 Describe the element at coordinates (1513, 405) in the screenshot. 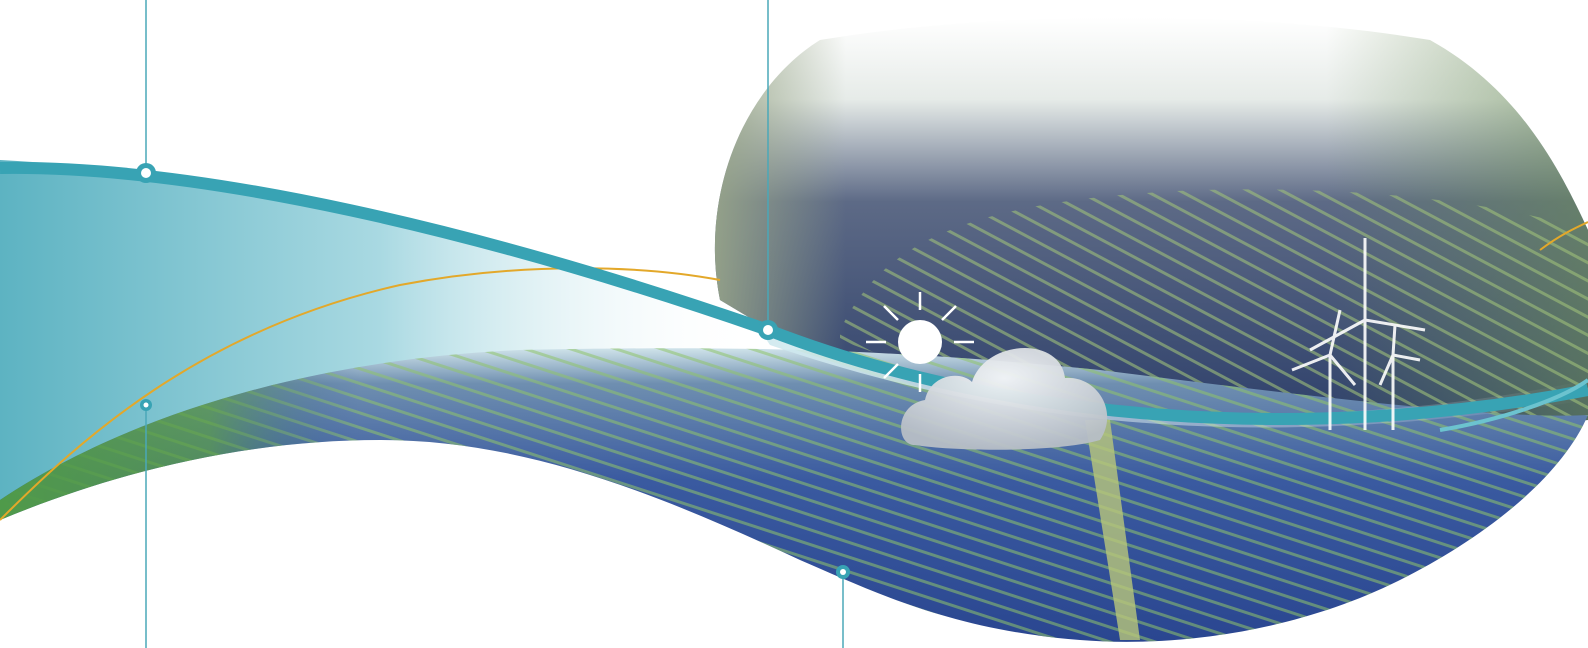

I see `curve-accent` at that location.